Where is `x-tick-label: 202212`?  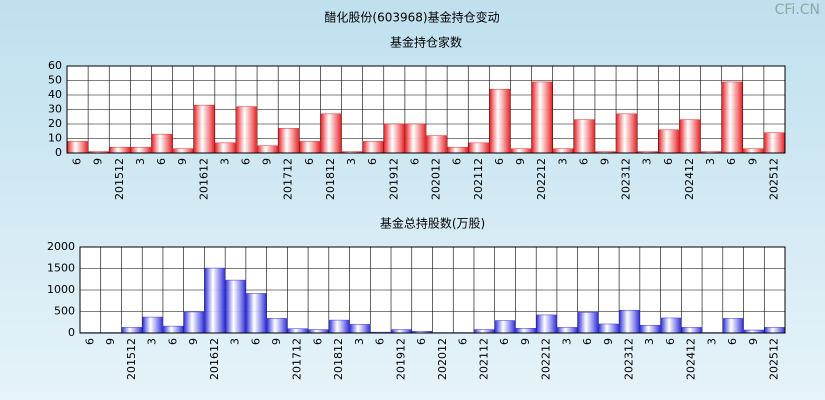 x-tick-label: 202212 is located at coordinates (541, 179).